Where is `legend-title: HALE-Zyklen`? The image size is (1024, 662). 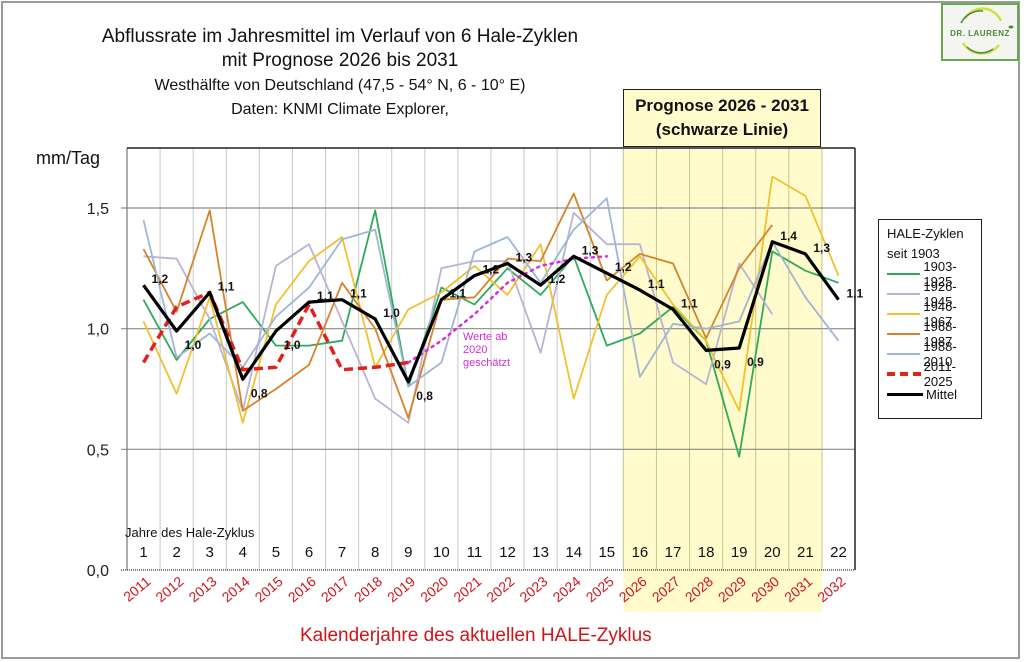 legend-title: HALE-Zyklen is located at coordinates (925, 233).